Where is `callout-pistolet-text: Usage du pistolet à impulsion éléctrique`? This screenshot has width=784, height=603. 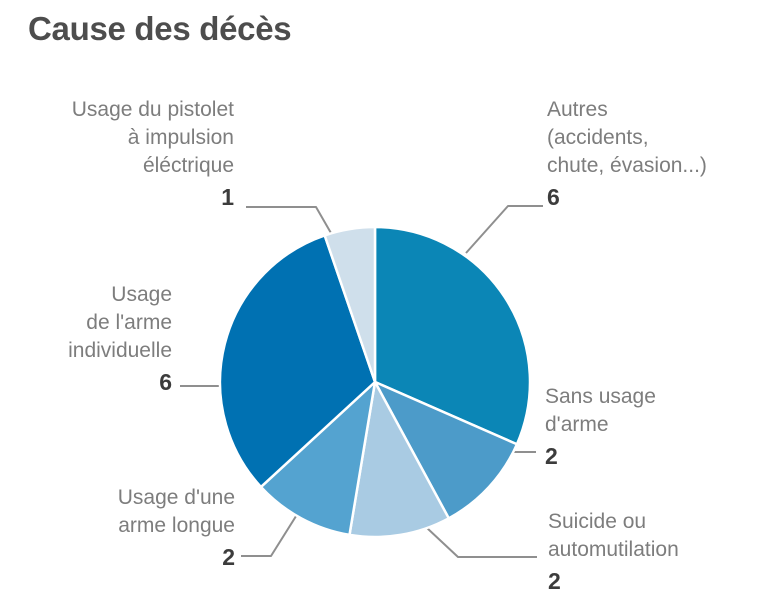 callout-pistolet-text: Usage du pistolet à impulsion éléctrique is located at coordinates (152, 137).